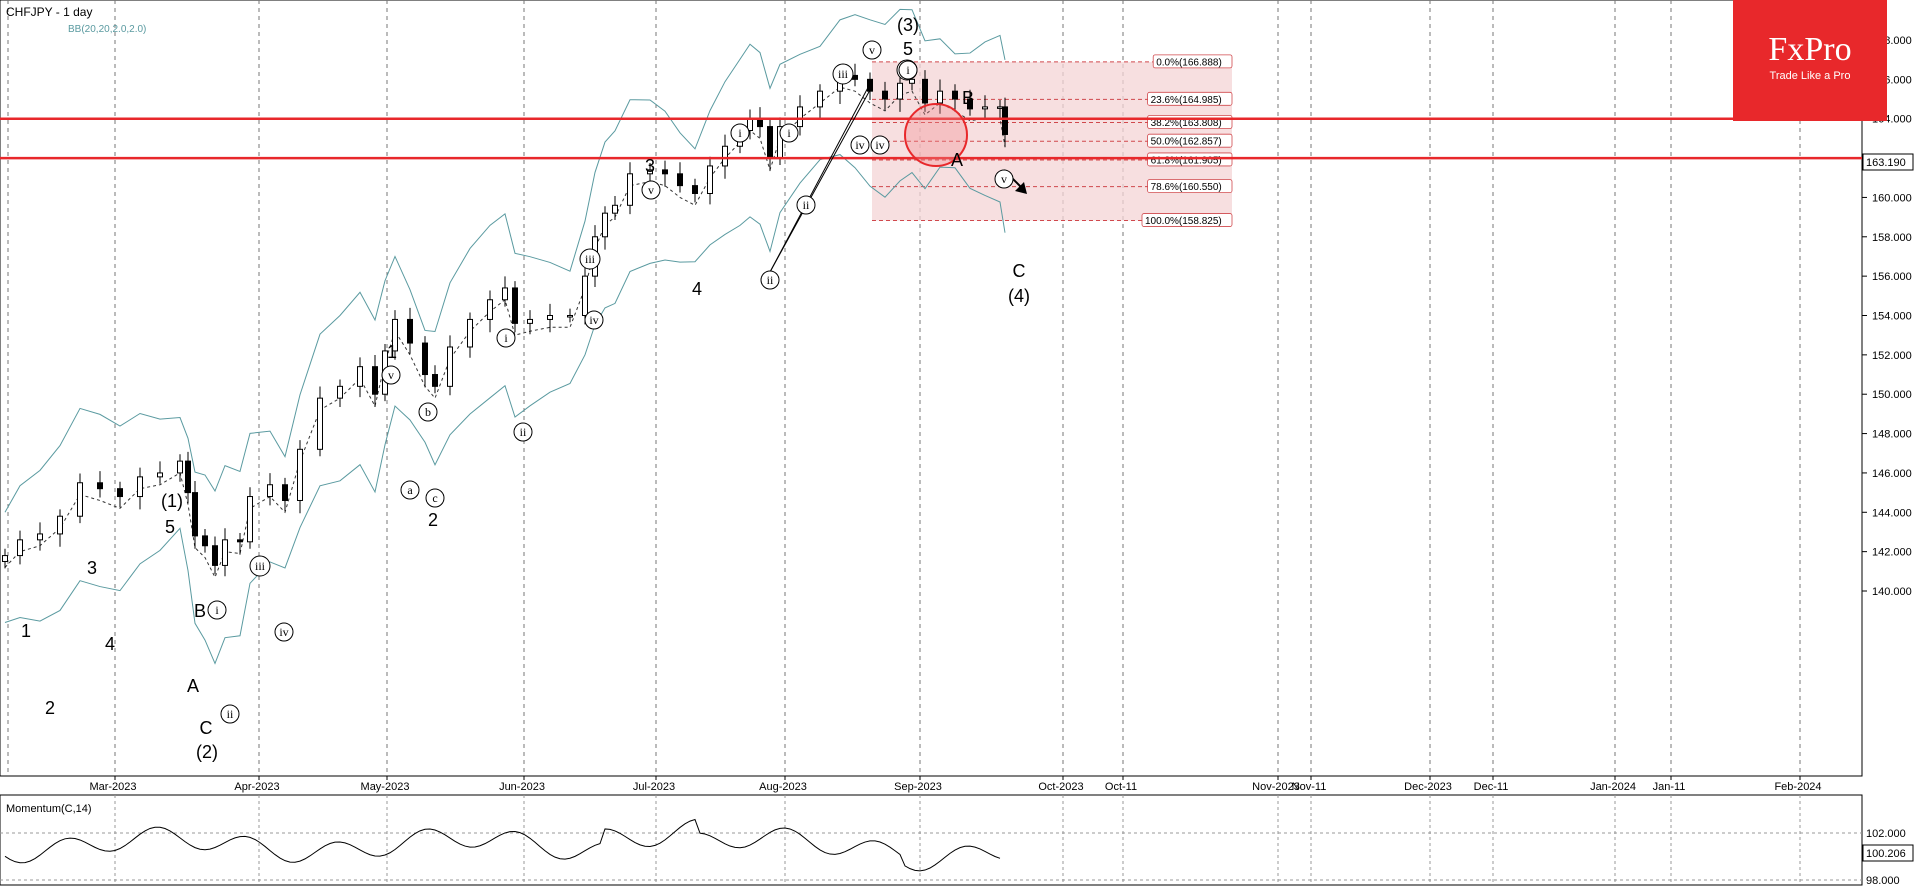 This screenshot has height=886, width=1914. What do you see at coordinates (1019, 296) in the screenshot?
I see `wave-label: (4)` at bounding box center [1019, 296].